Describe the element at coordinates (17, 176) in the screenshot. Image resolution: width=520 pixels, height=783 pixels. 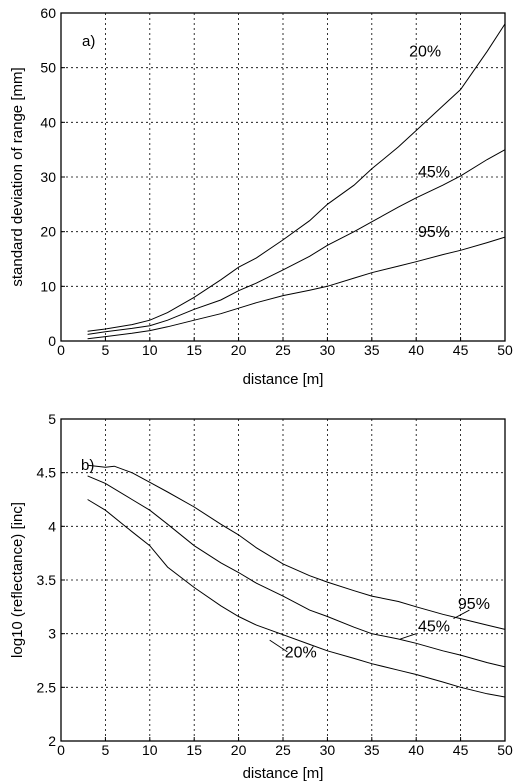
I see `y-axis-label: standard deviation of range [mm]` at that location.